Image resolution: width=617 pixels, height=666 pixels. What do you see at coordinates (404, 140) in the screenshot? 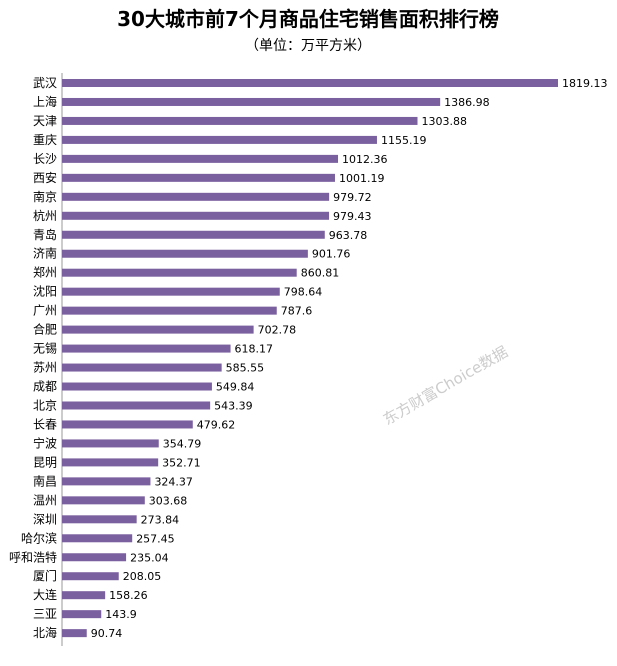
I see `value-label: 1155.19` at bounding box center [404, 140].